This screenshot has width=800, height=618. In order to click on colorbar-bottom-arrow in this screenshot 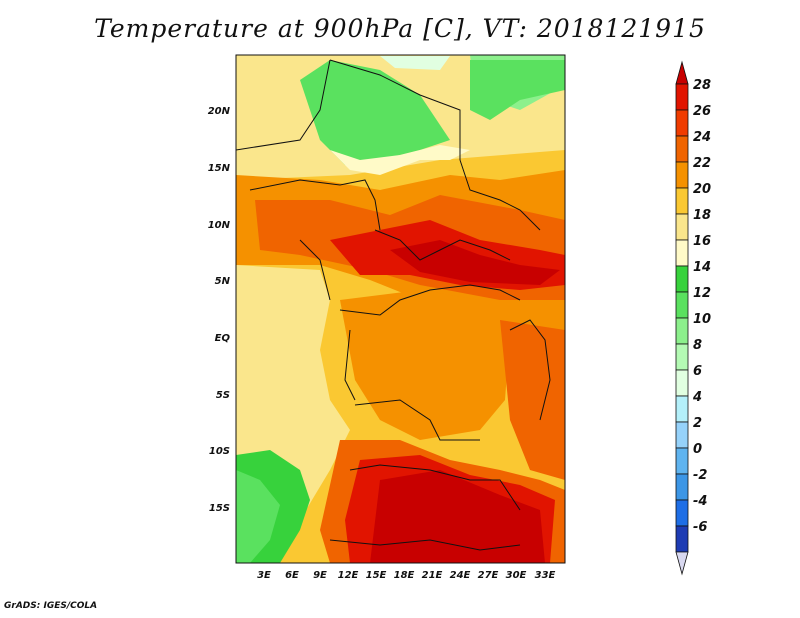, I will do `click(682, 563)`.